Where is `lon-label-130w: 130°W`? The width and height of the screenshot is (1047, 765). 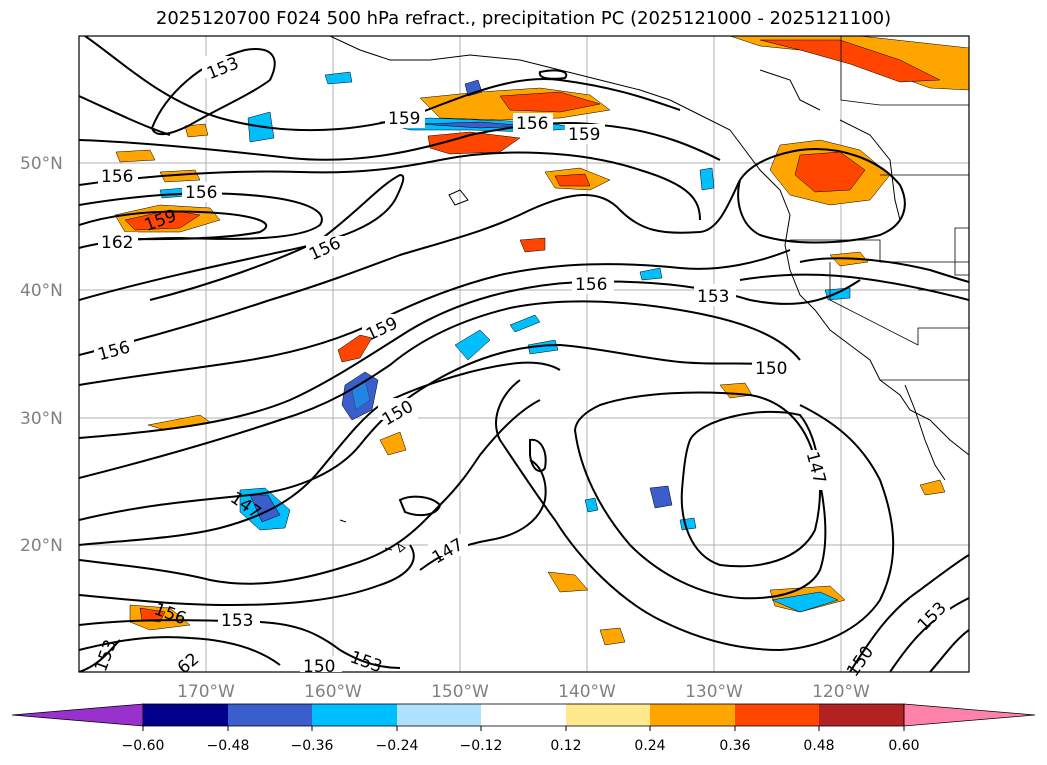
lon-label-130w: 130°W is located at coordinates (714, 692).